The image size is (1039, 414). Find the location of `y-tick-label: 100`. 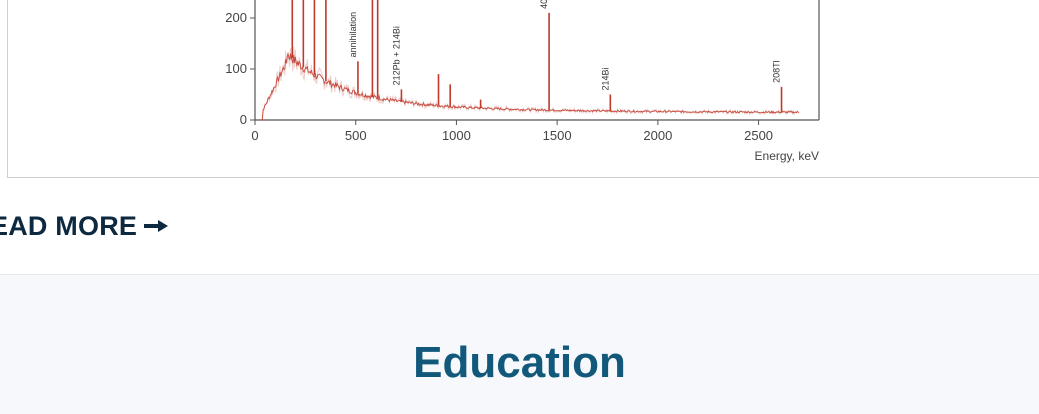

y-tick-label: 100 is located at coordinates (236, 68).